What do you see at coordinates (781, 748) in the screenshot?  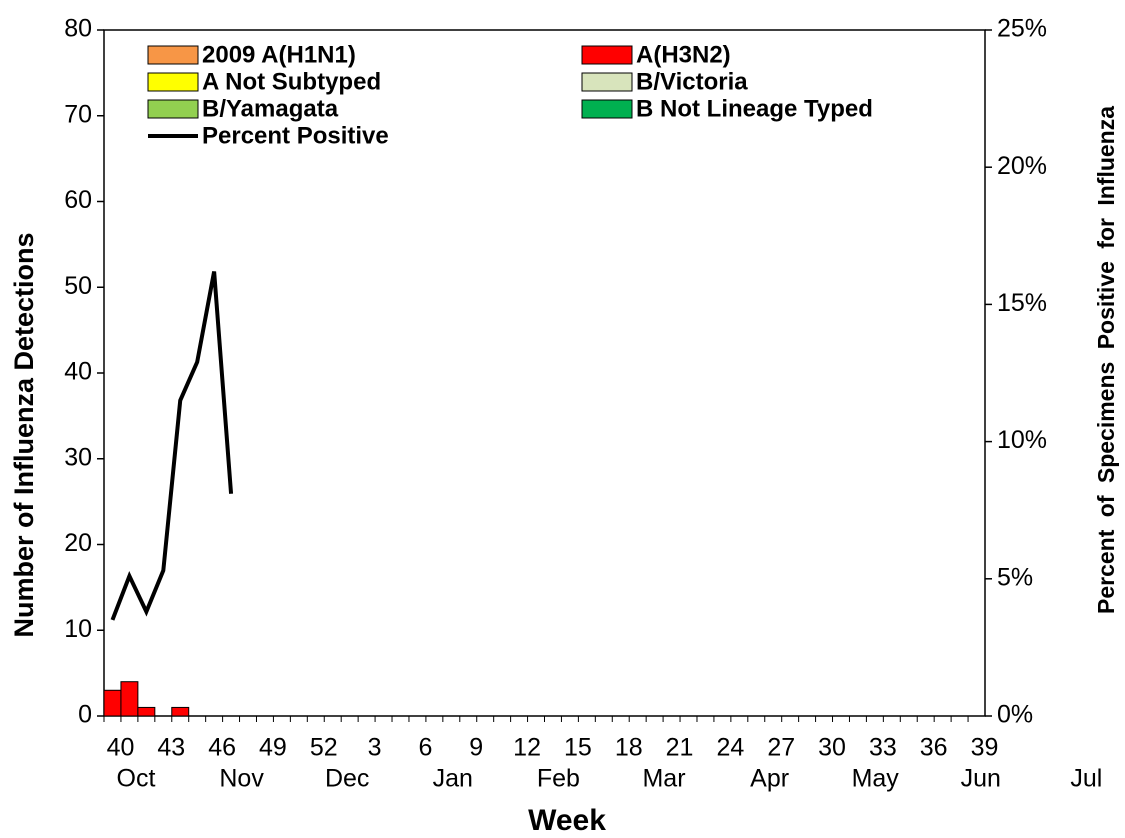 I see `x-tick-label: 27` at bounding box center [781, 748].